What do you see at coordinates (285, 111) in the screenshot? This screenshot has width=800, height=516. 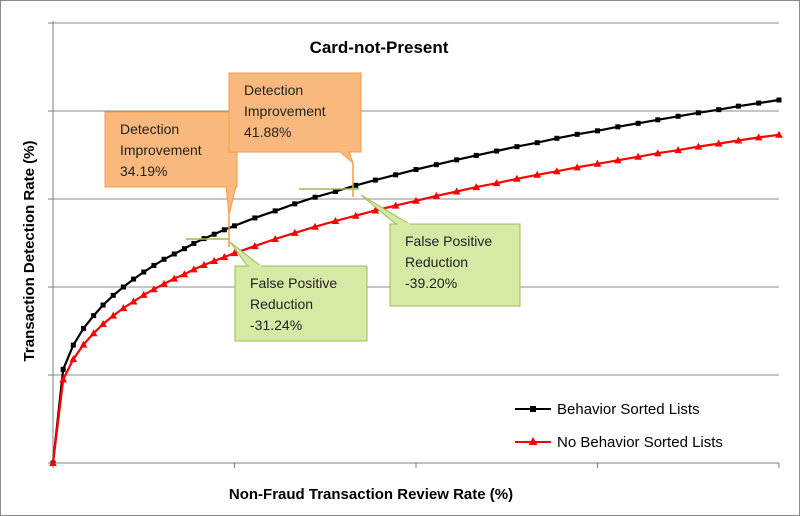 I see `callout-text-line: Improvement` at bounding box center [285, 111].